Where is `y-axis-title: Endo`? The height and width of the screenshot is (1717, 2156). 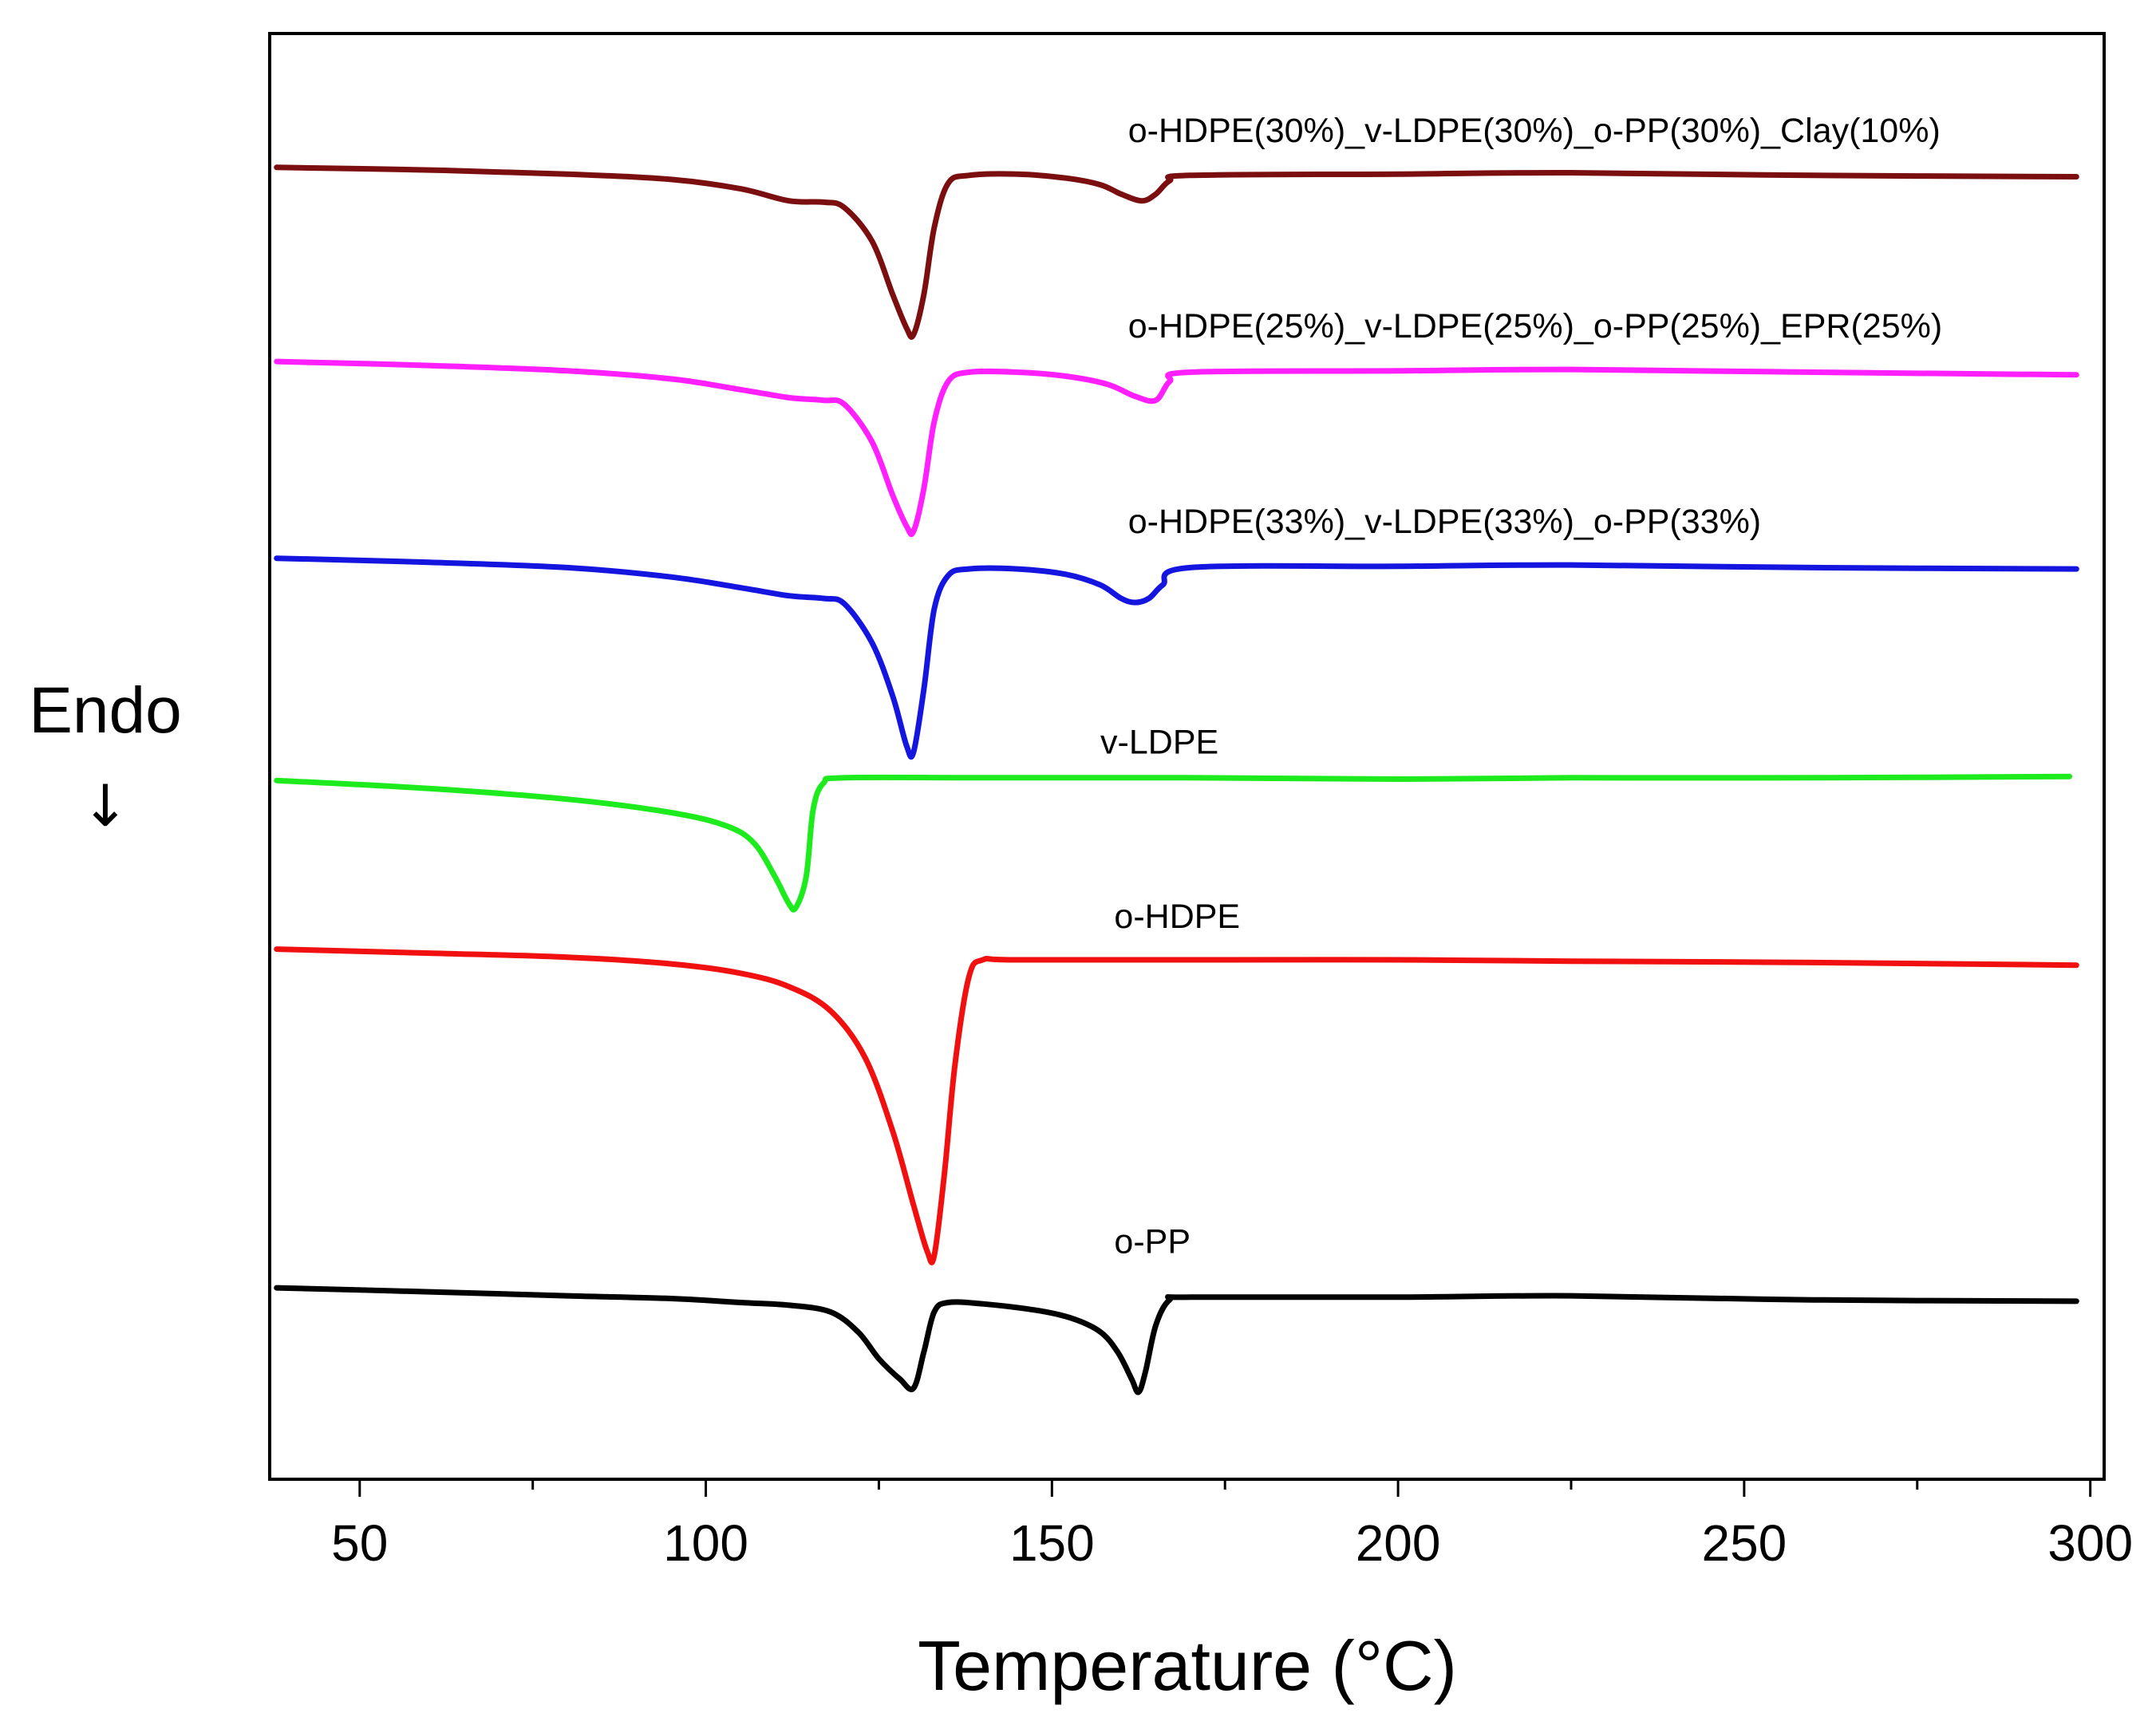
y-axis-title: Endo is located at coordinates (105, 710).